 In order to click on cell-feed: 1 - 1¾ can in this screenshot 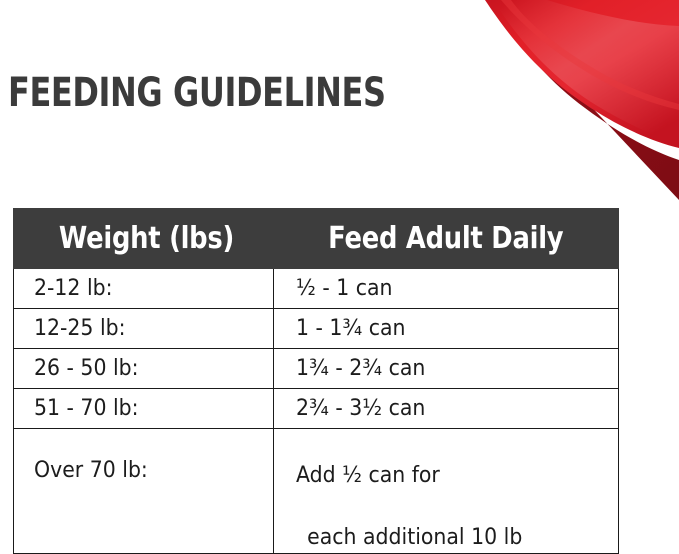, I will do `click(446, 328)`.